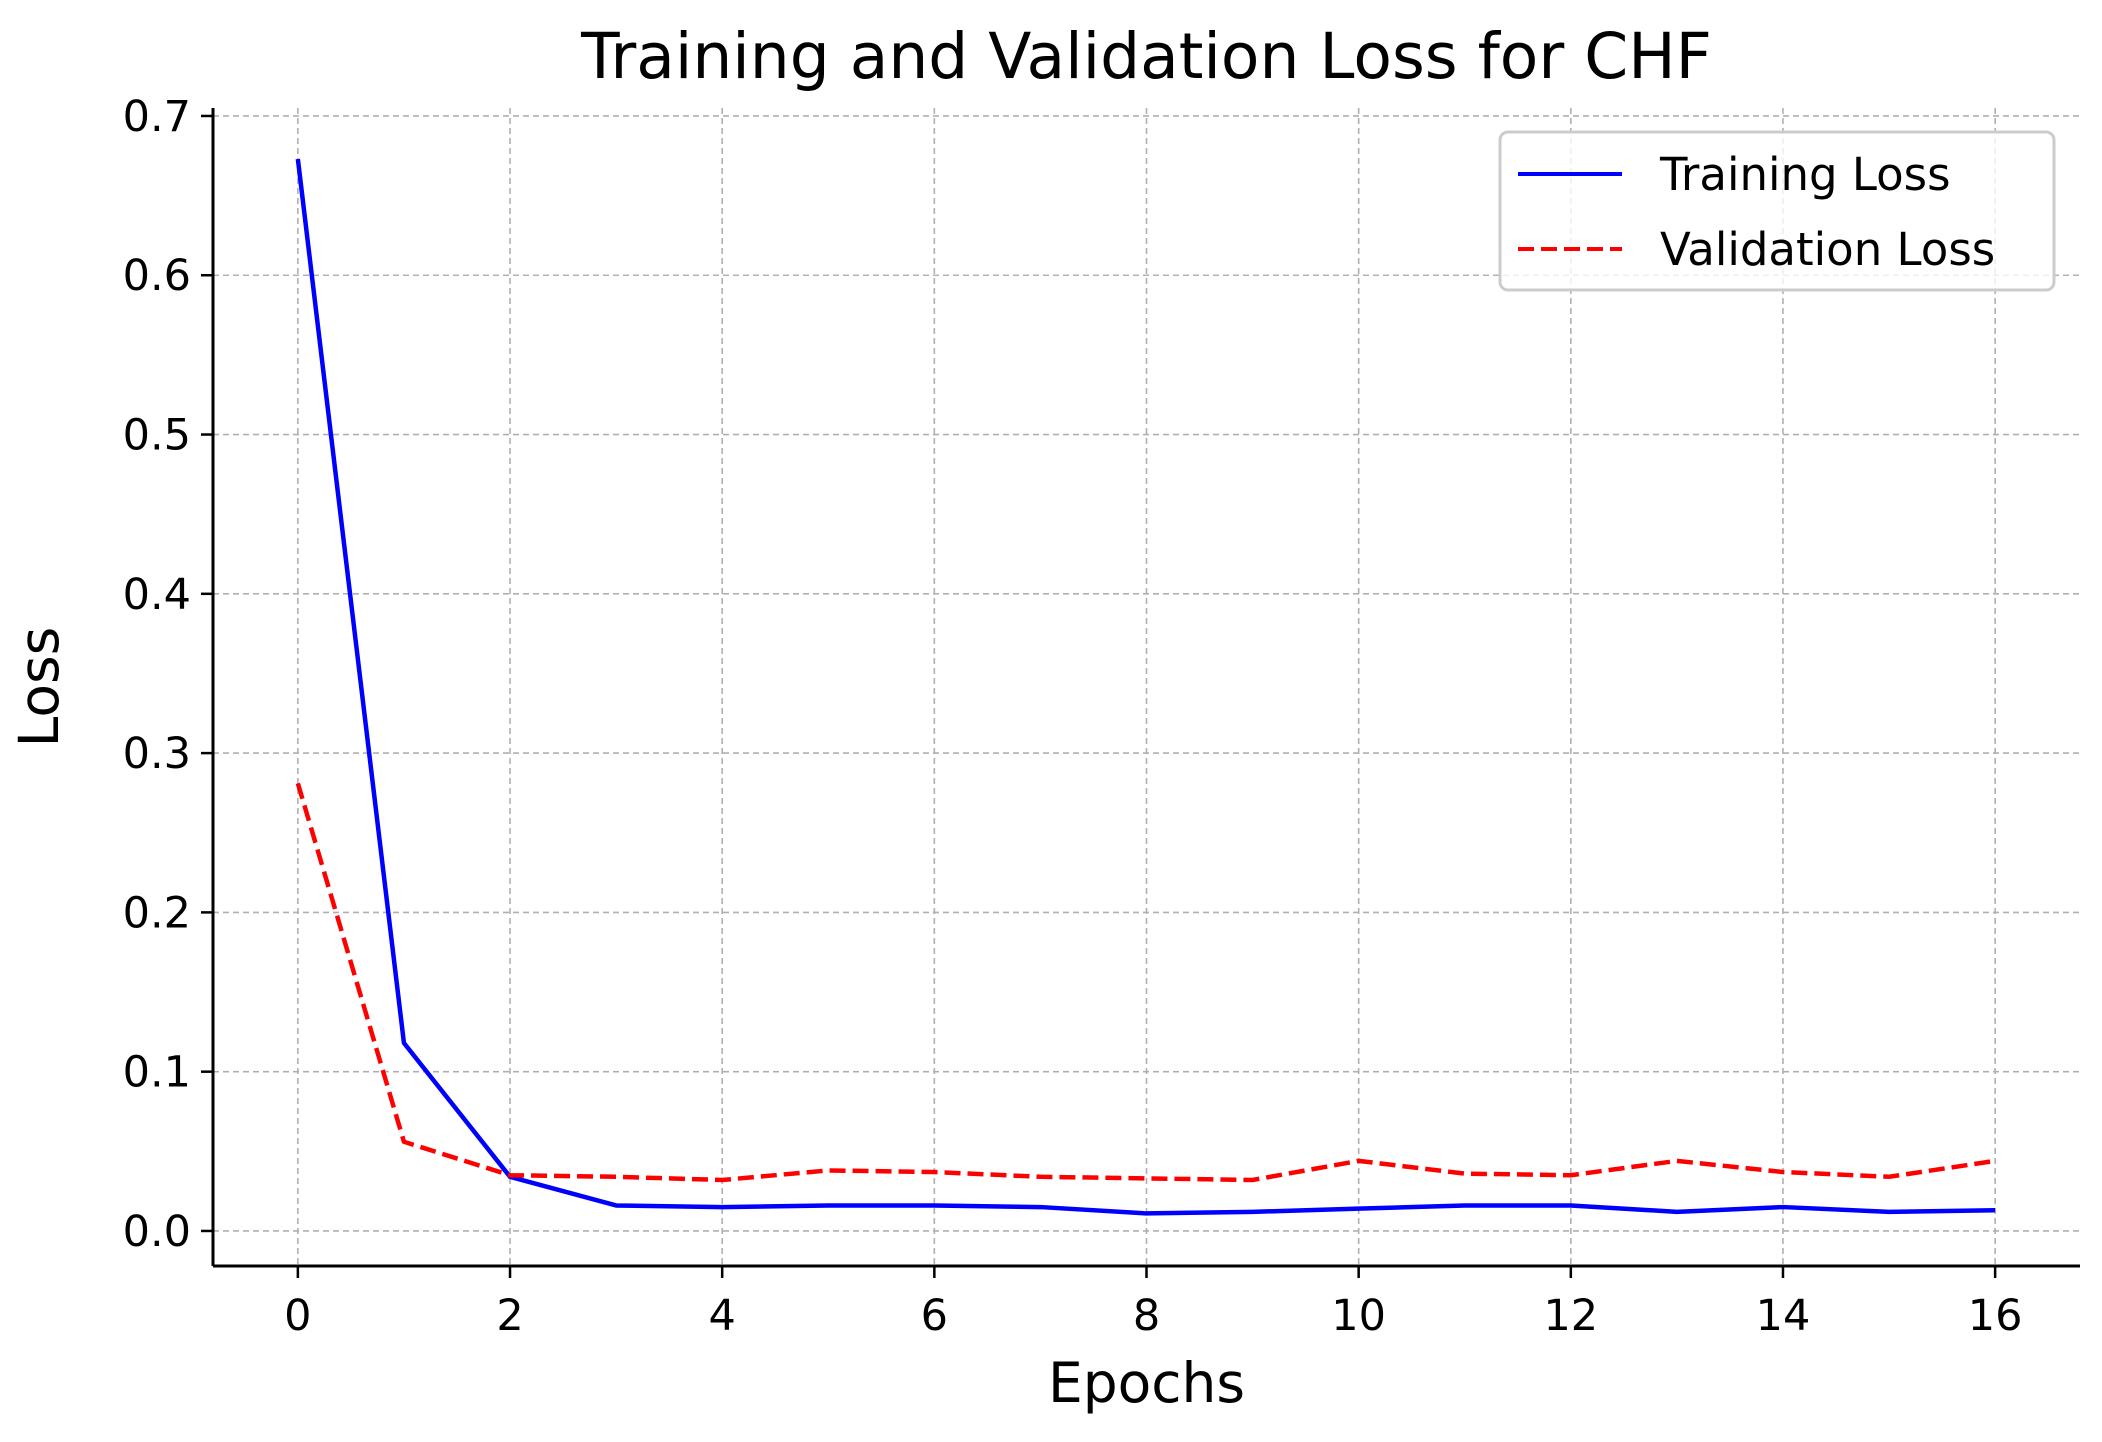  Describe the element at coordinates (1783, 1316) in the screenshot. I see `x-tick-label: 14` at that location.